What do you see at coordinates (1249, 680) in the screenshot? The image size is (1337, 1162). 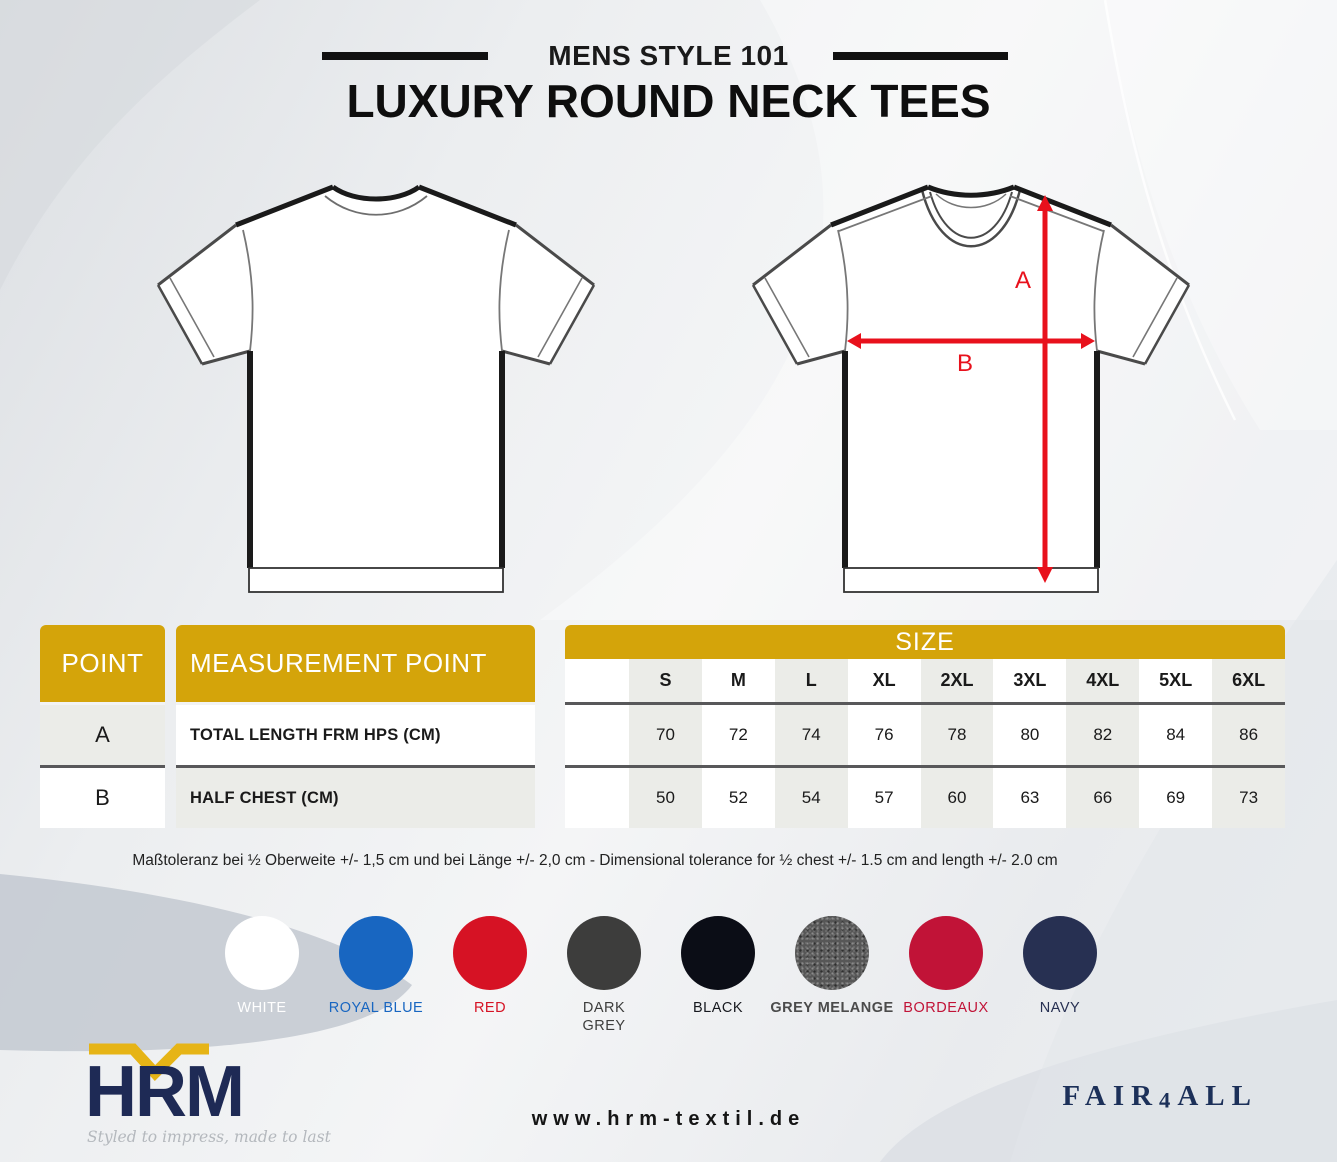 I see `size-col-header: 6XL` at bounding box center [1249, 680].